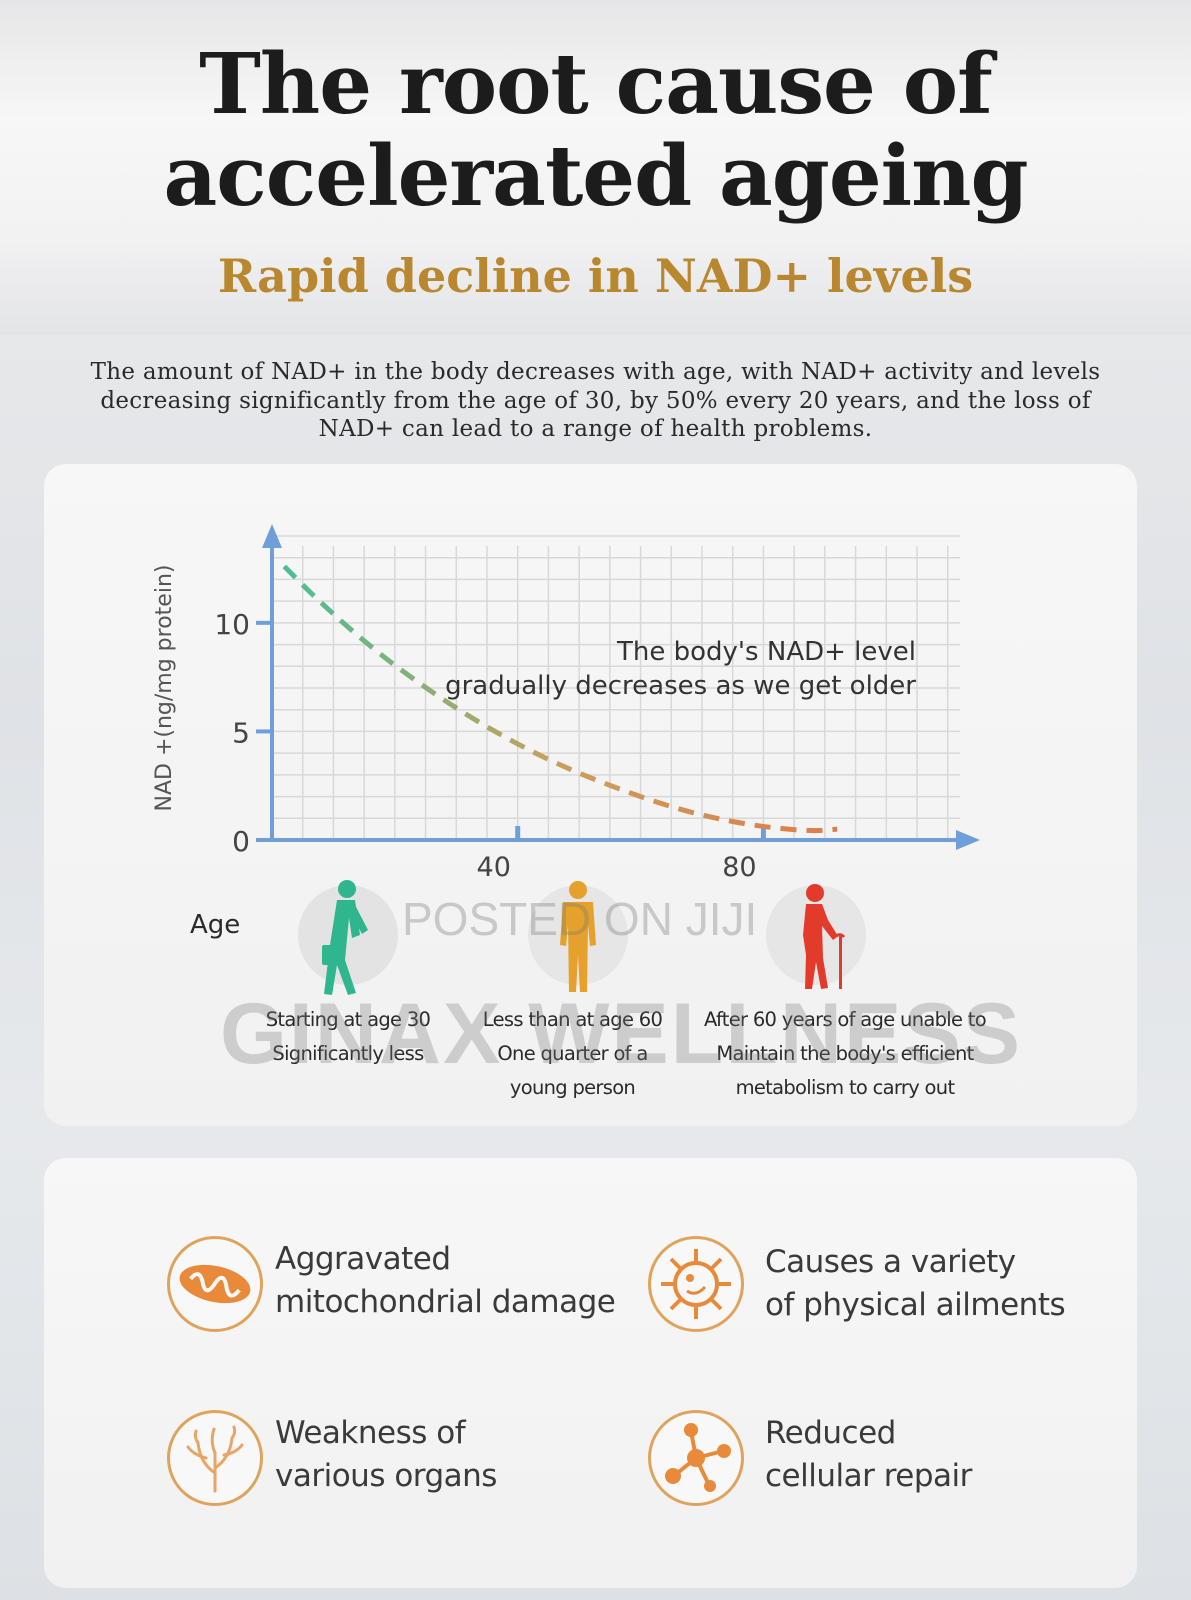 This screenshot has width=1191, height=1600. I want to click on y-axis-arrow-icon, so click(272, 536).